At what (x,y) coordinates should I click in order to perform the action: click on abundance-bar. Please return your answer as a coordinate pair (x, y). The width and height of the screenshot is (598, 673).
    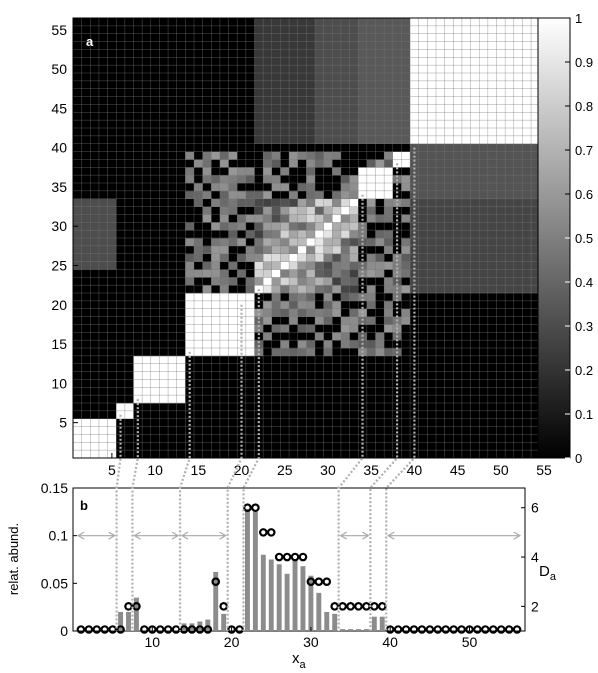
    Looking at the image, I should click on (501, 630).